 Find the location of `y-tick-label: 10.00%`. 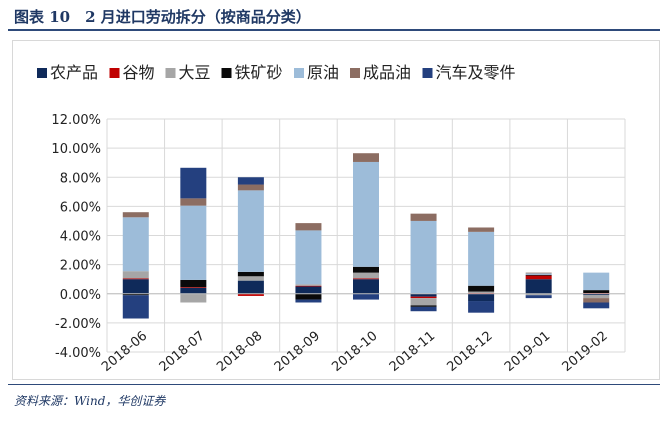

y-tick-label: 10.00% is located at coordinates (76, 149).